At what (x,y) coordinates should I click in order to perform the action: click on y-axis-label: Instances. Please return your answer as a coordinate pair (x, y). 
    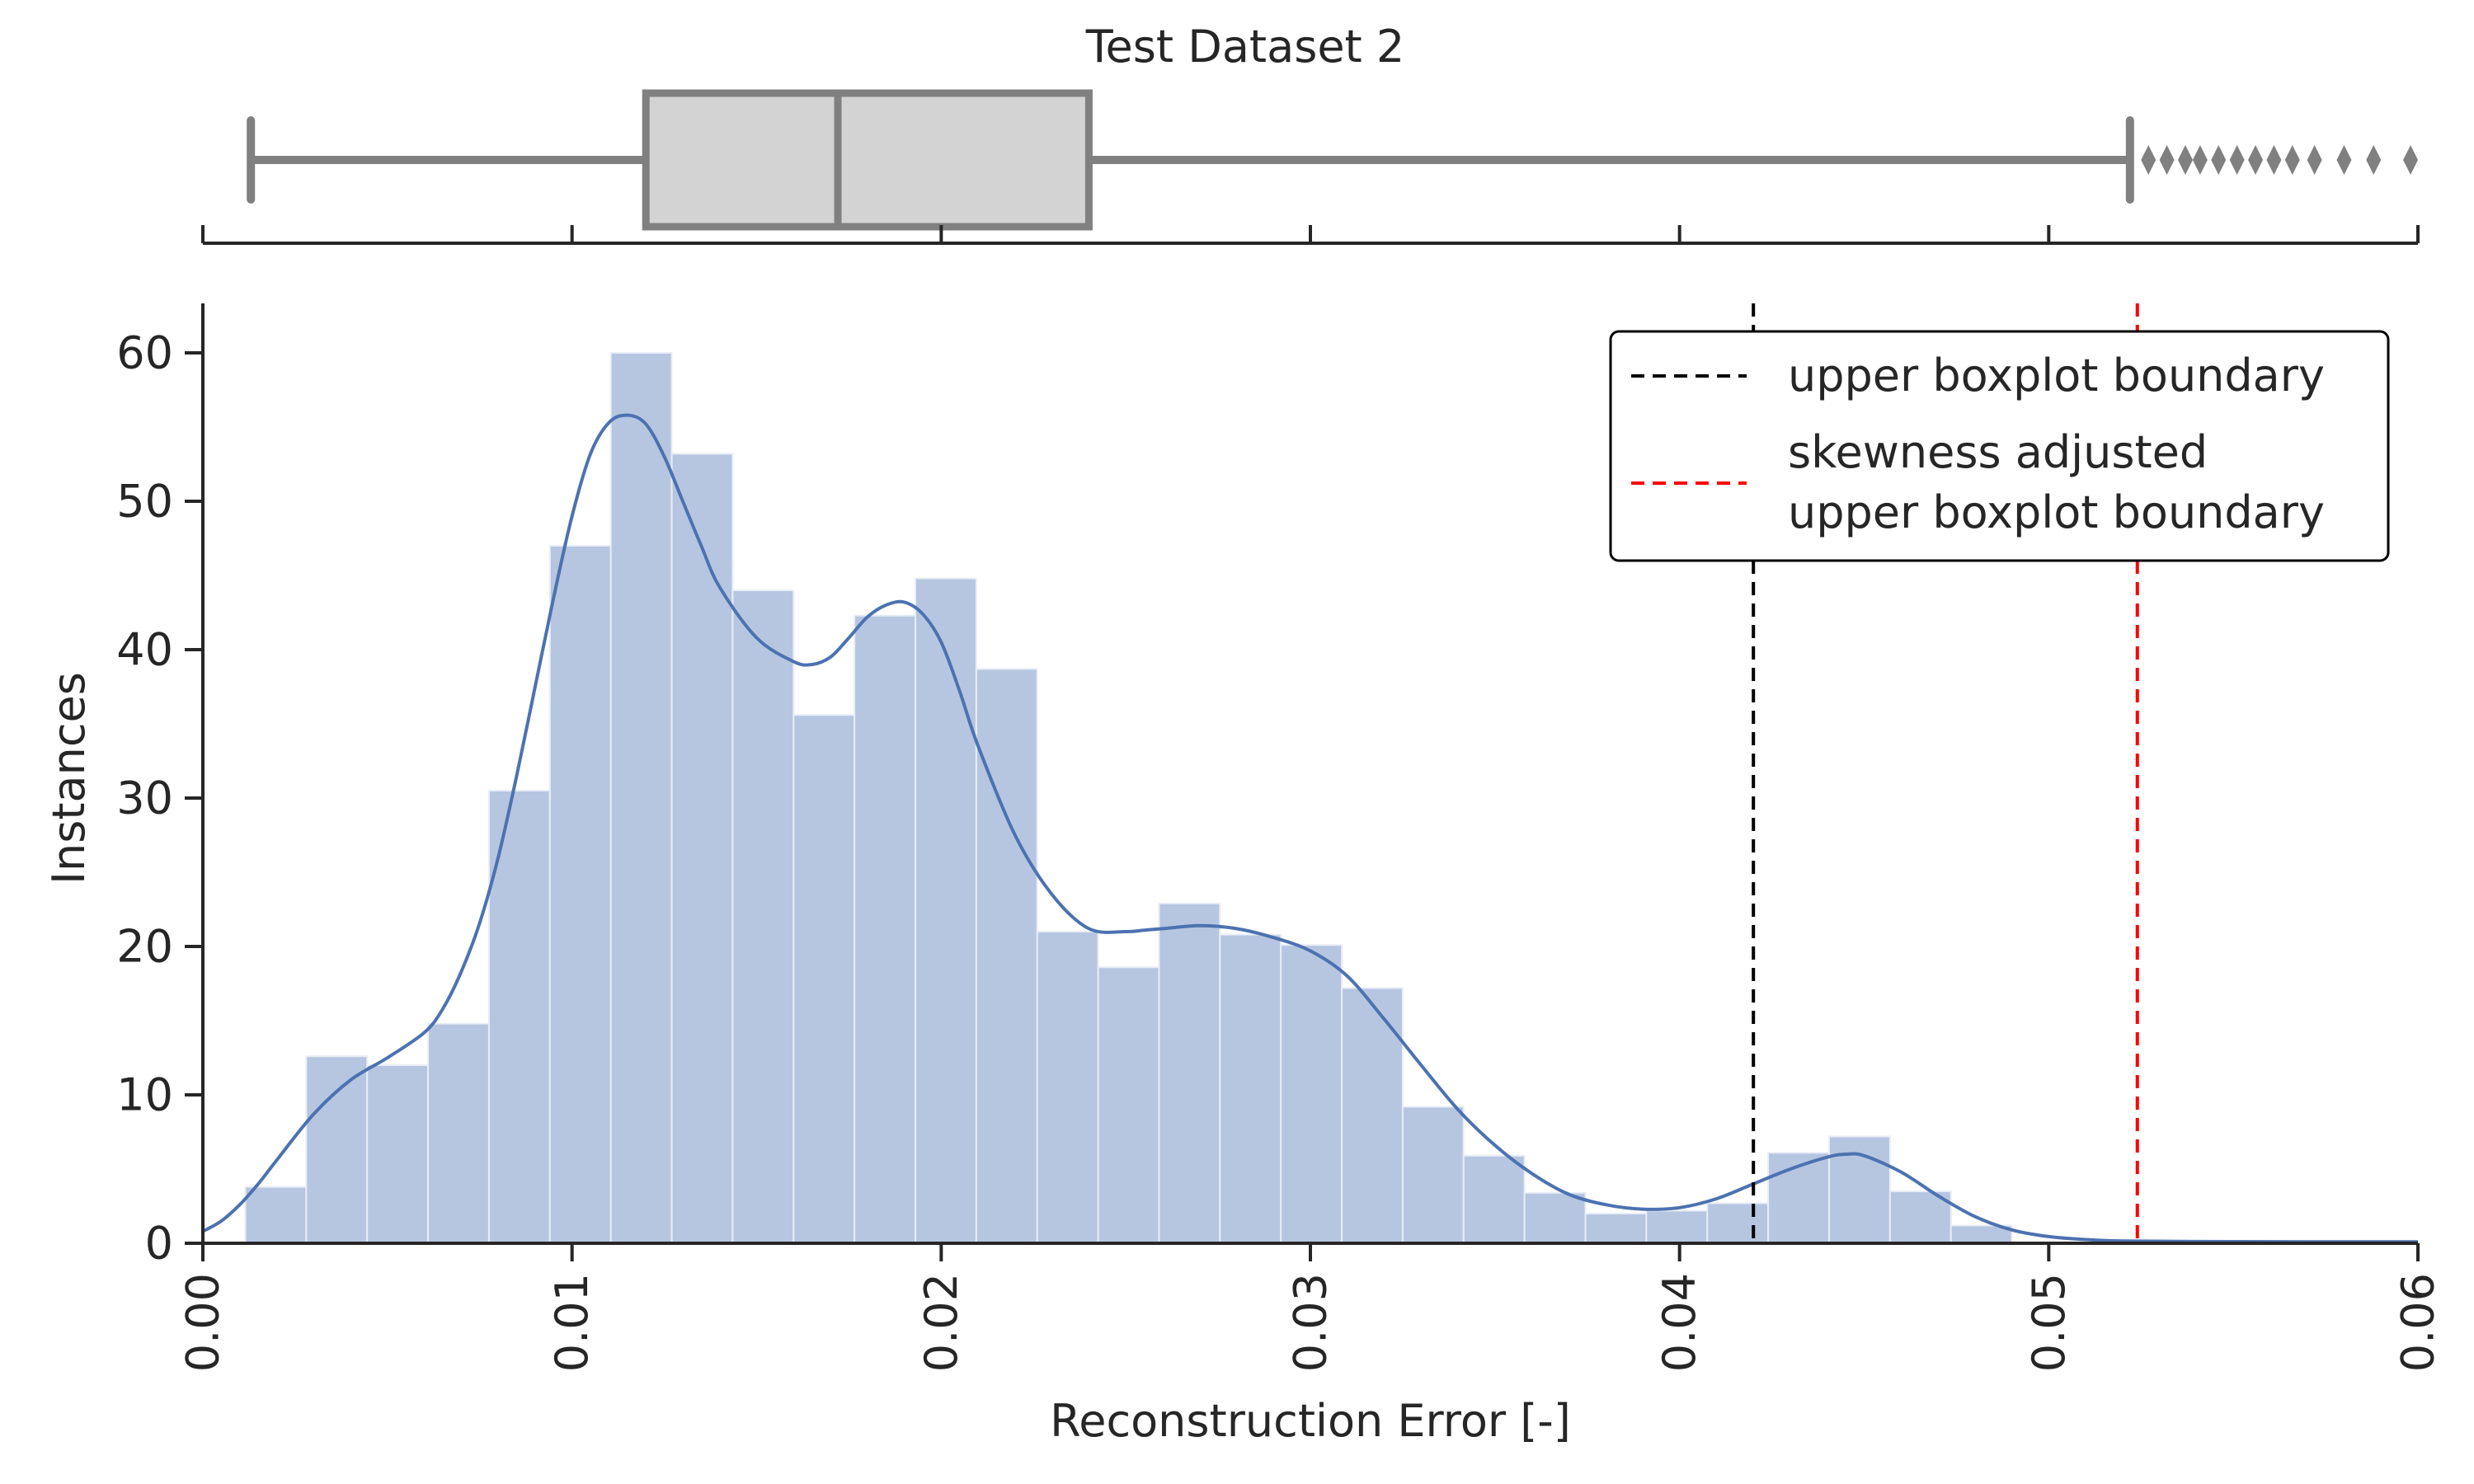
    Looking at the image, I should click on (69, 778).